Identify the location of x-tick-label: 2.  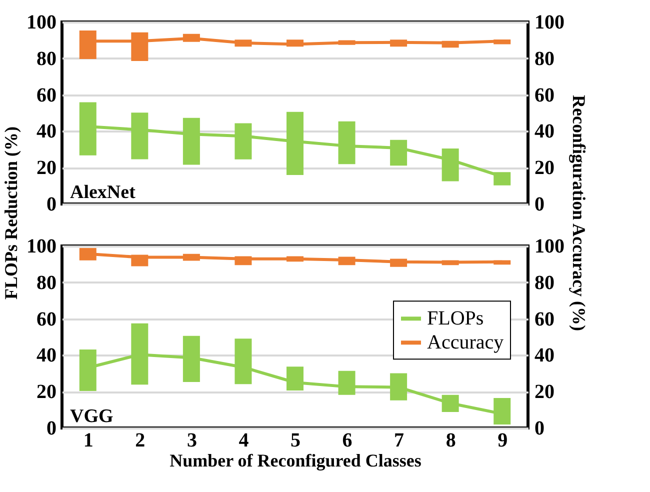
(140, 441).